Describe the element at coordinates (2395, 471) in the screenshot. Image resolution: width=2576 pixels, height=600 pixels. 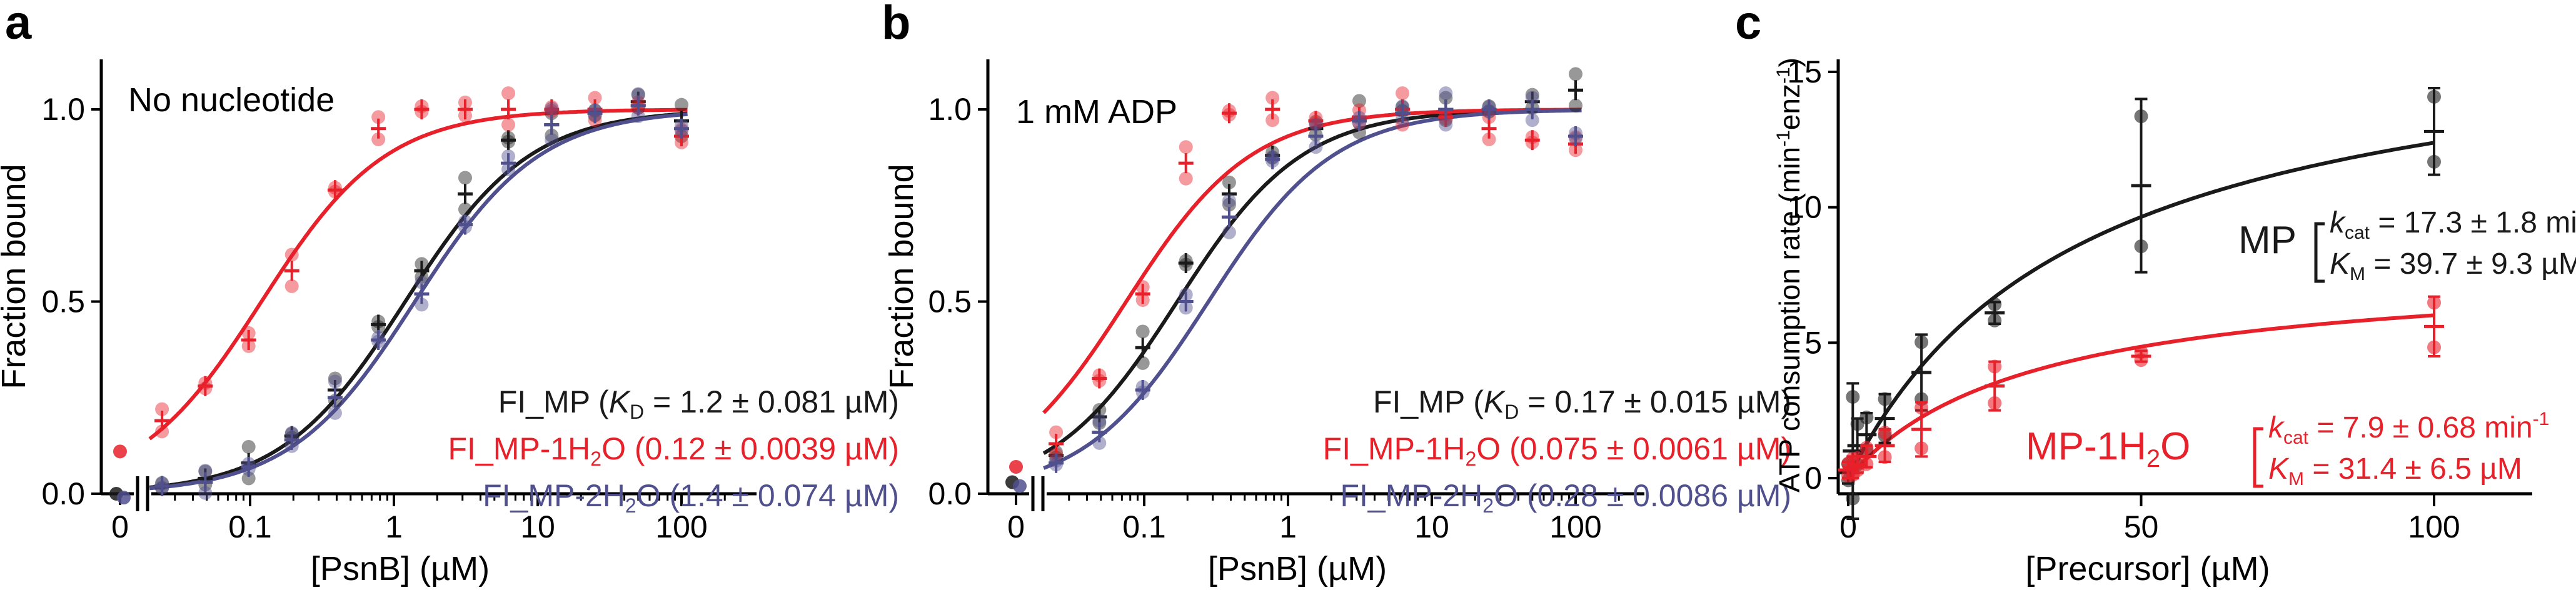
I see `annot-mp1h2o-km: KM = 31.4 ± 6.5 µM` at that location.